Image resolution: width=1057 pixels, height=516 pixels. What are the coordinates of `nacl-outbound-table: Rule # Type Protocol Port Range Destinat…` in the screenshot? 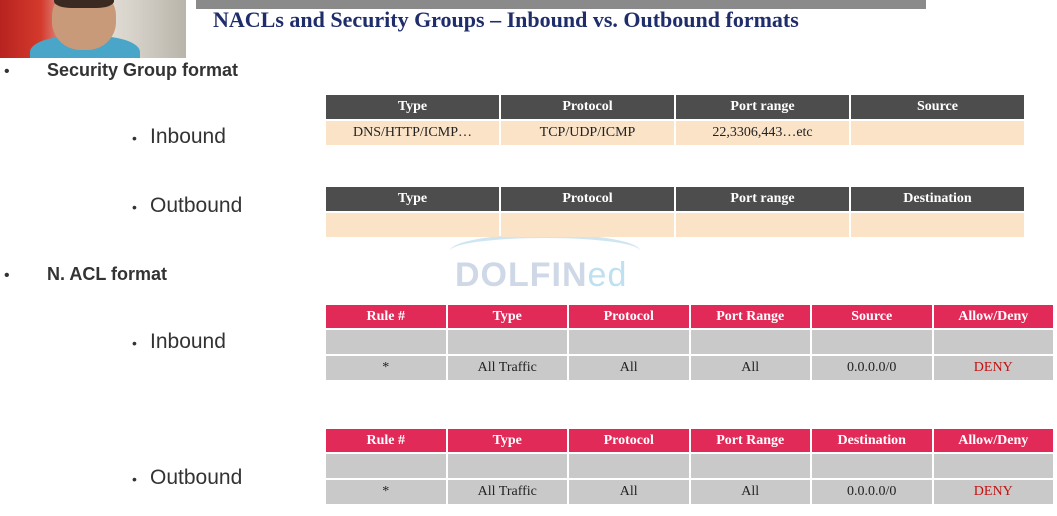 It's located at (689, 466).